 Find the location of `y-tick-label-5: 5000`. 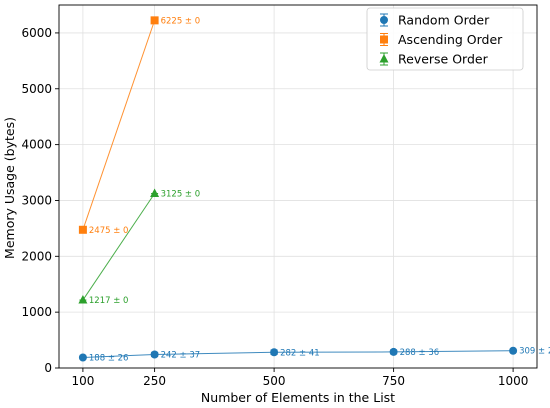

y-tick-label-5: 5000 is located at coordinates (36, 89).